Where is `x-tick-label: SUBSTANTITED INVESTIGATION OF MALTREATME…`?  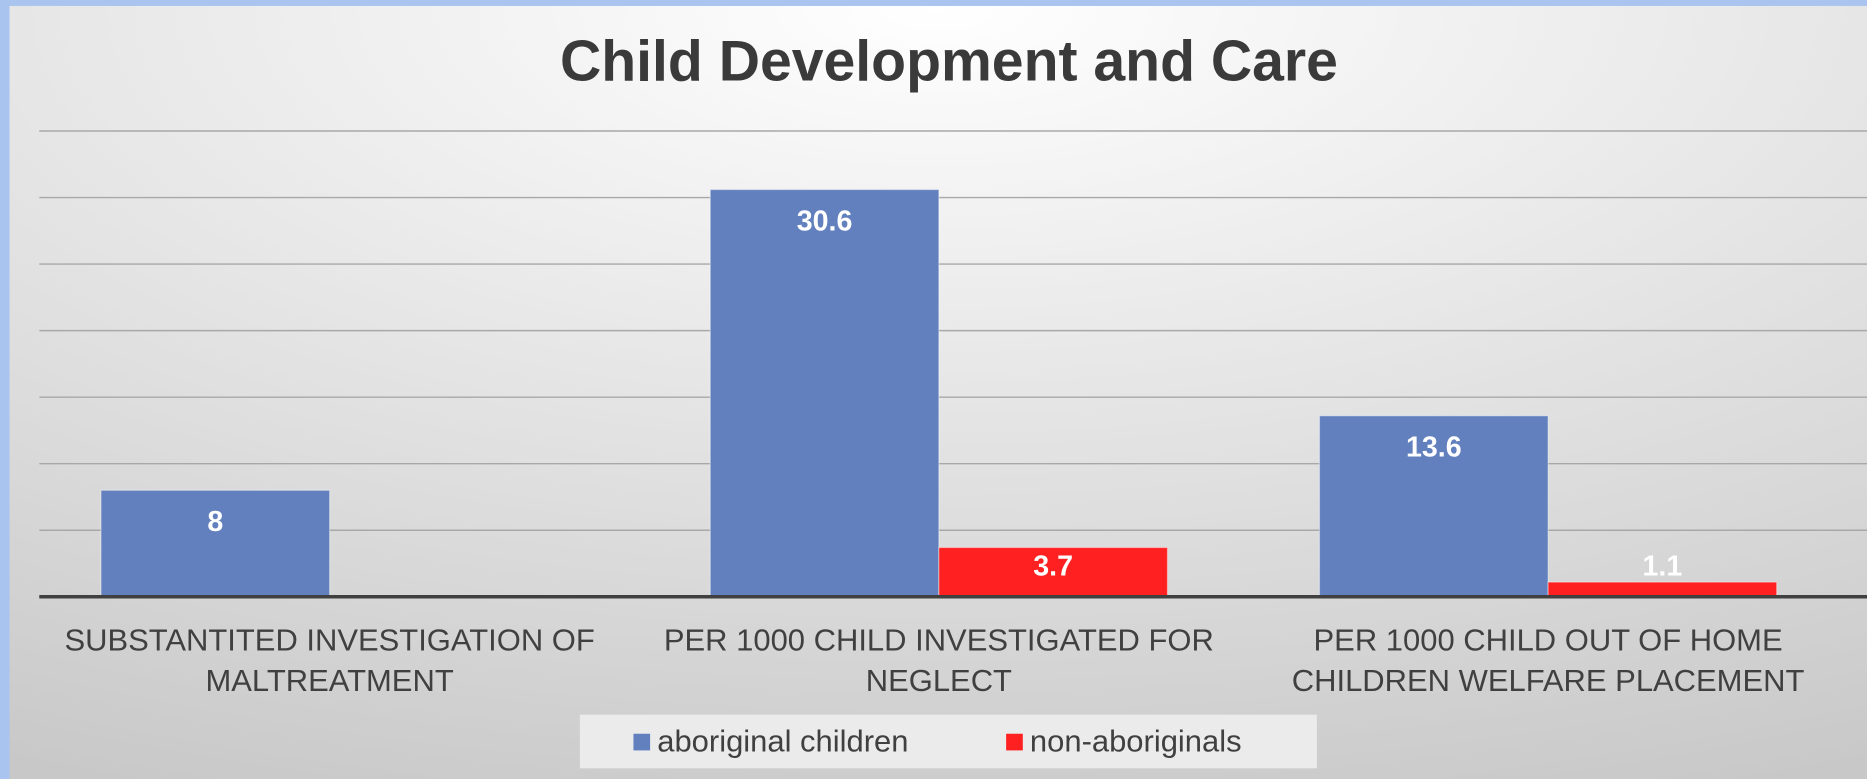 x-tick-label: SUBSTANTITED INVESTIGATION OF MALTREATME… is located at coordinates (329, 660).